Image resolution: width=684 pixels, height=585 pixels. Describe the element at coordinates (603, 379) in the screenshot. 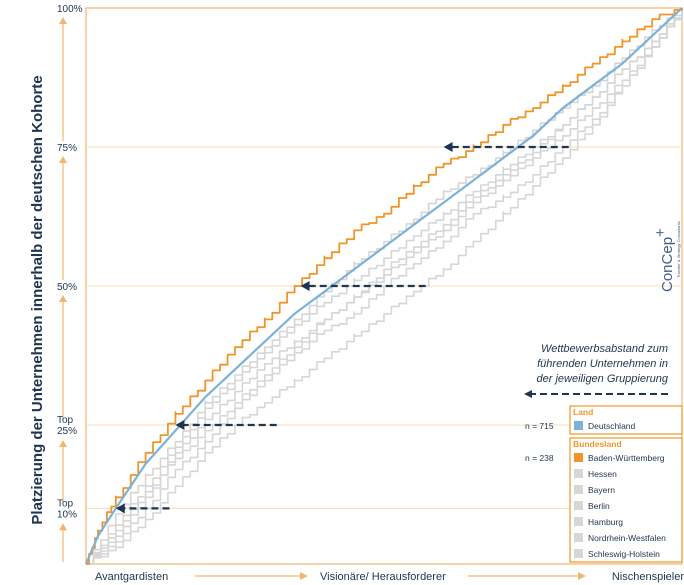

I see `annotation-line-3: der jeweiligen Gruppierung` at that location.